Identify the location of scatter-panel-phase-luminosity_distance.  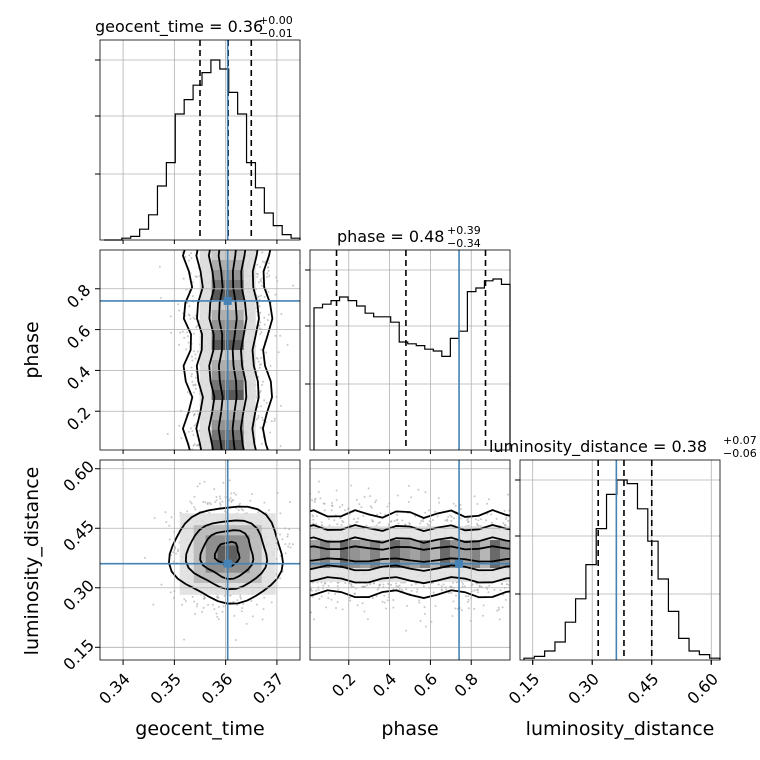
(410, 560).